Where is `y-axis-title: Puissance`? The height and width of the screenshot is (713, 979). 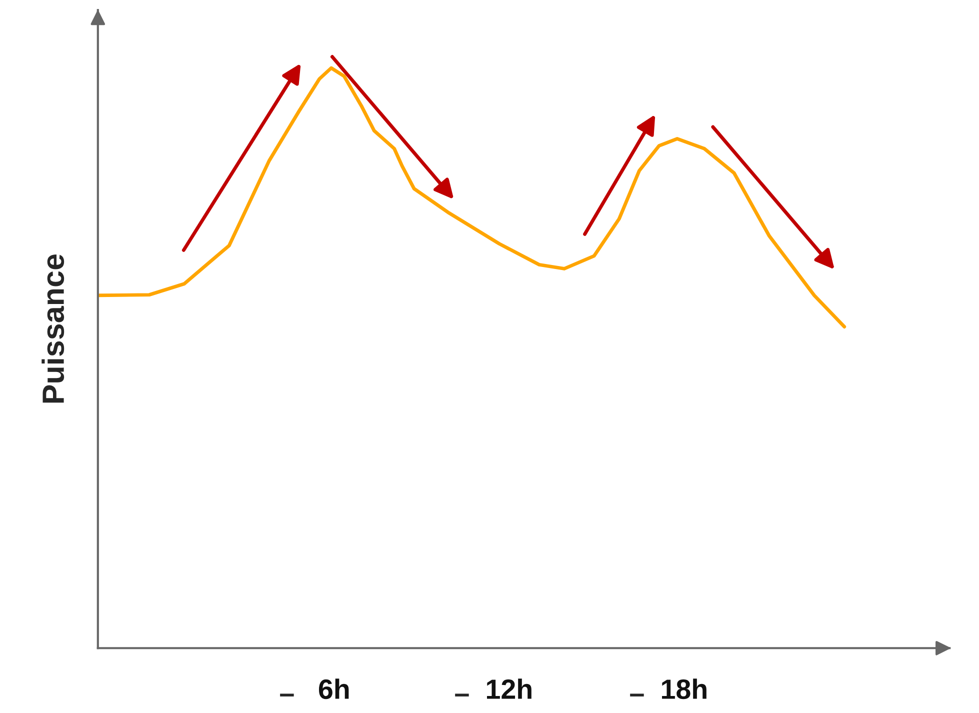
y-axis-title: Puissance is located at coordinates (53, 328).